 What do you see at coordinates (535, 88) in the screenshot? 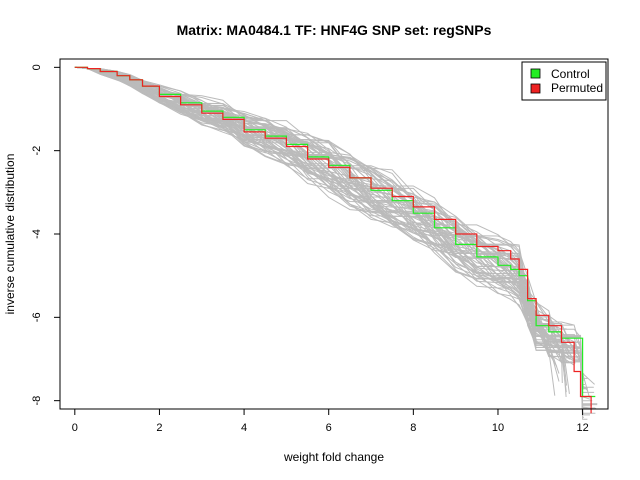
I see `legend-swatch-permuted` at bounding box center [535, 88].